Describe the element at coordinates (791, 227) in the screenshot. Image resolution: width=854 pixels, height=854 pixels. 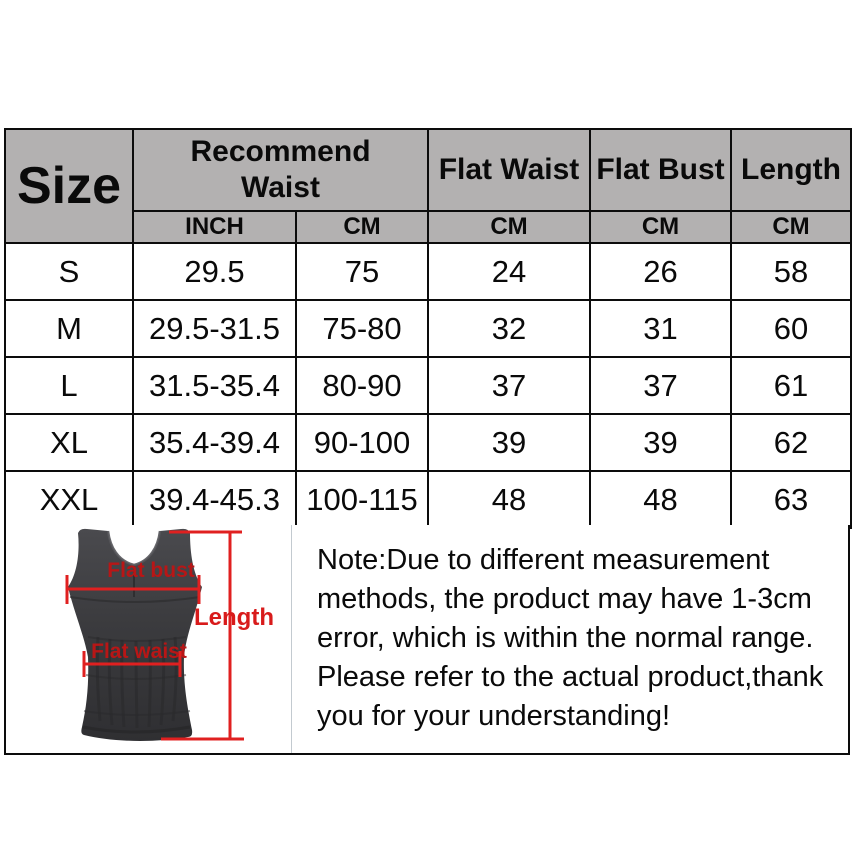
I see `unit-header-cm-4: CM` at that location.